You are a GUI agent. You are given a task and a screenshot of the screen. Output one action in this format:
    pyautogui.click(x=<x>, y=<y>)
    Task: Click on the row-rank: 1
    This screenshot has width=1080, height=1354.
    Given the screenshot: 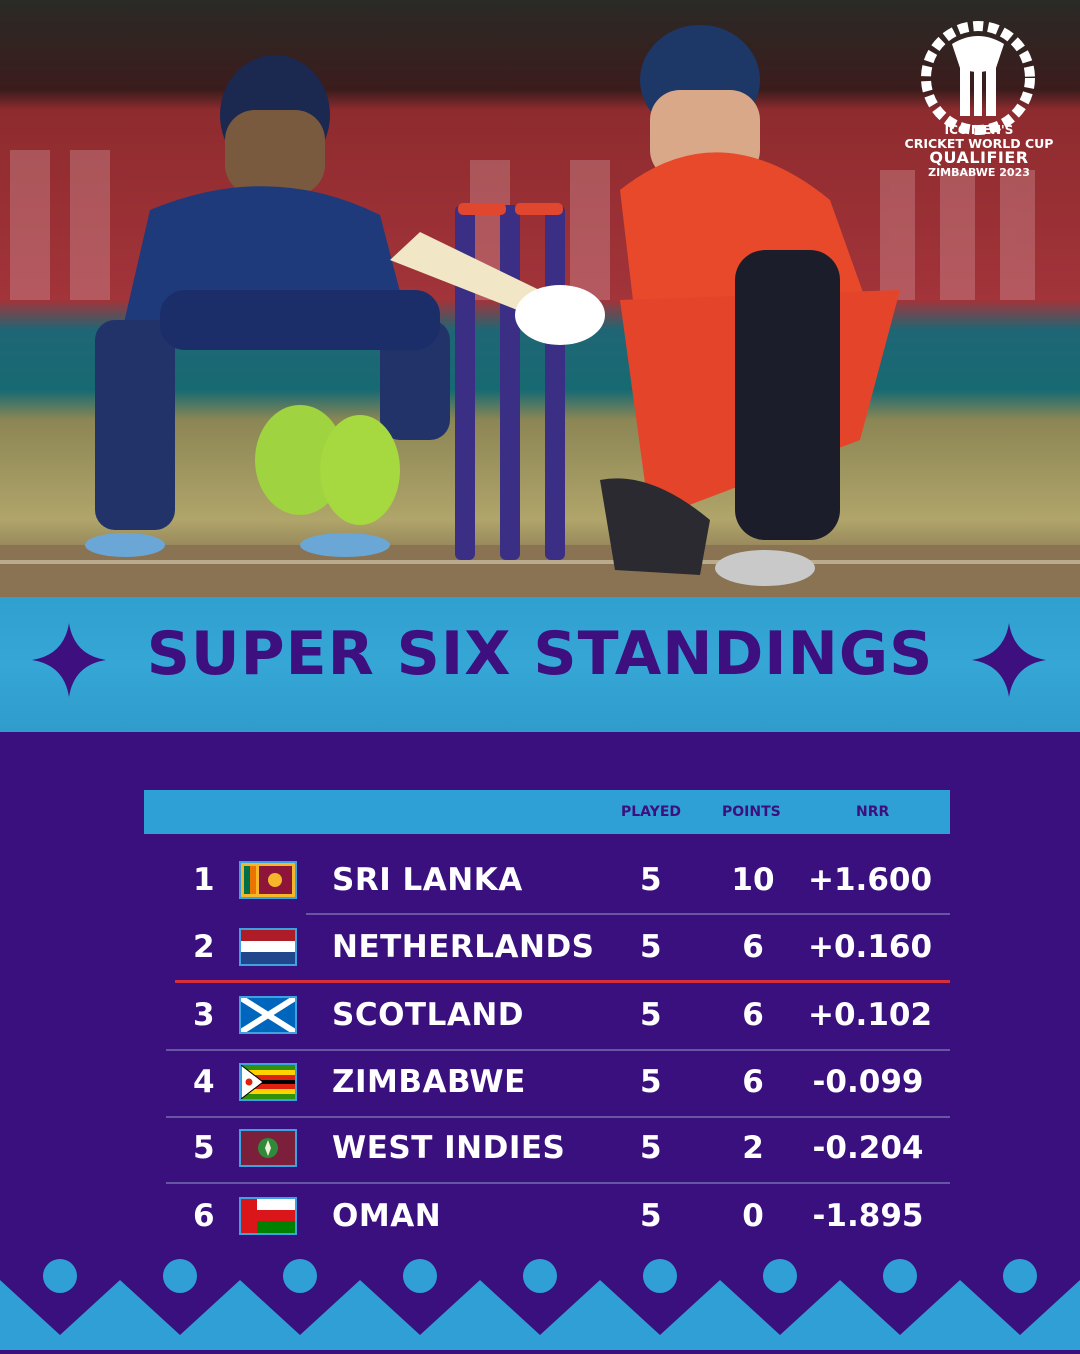 What is the action you would take?
    pyautogui.click(x=204, y=880)
    